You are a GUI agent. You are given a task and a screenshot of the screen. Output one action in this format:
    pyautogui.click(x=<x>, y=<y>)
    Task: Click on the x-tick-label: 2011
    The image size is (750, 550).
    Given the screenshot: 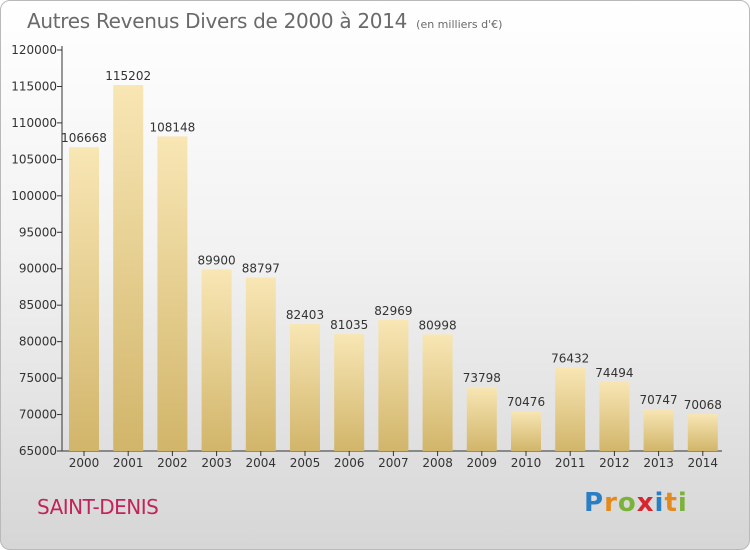 What is the action you would take?
    pyautogui.click(x=570, y=463)
    